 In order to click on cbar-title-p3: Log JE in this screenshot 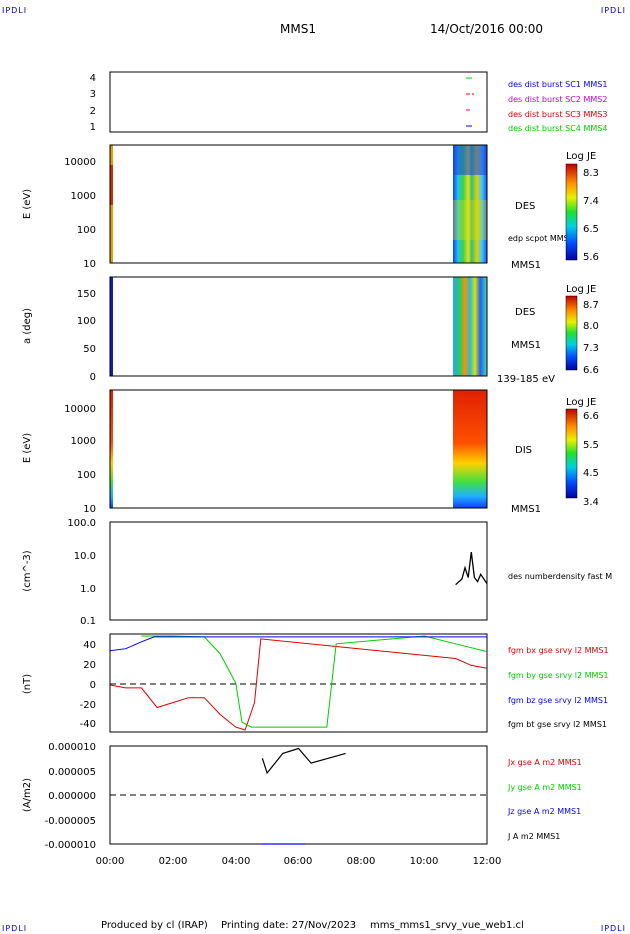, I will do `click(581, 289)`.